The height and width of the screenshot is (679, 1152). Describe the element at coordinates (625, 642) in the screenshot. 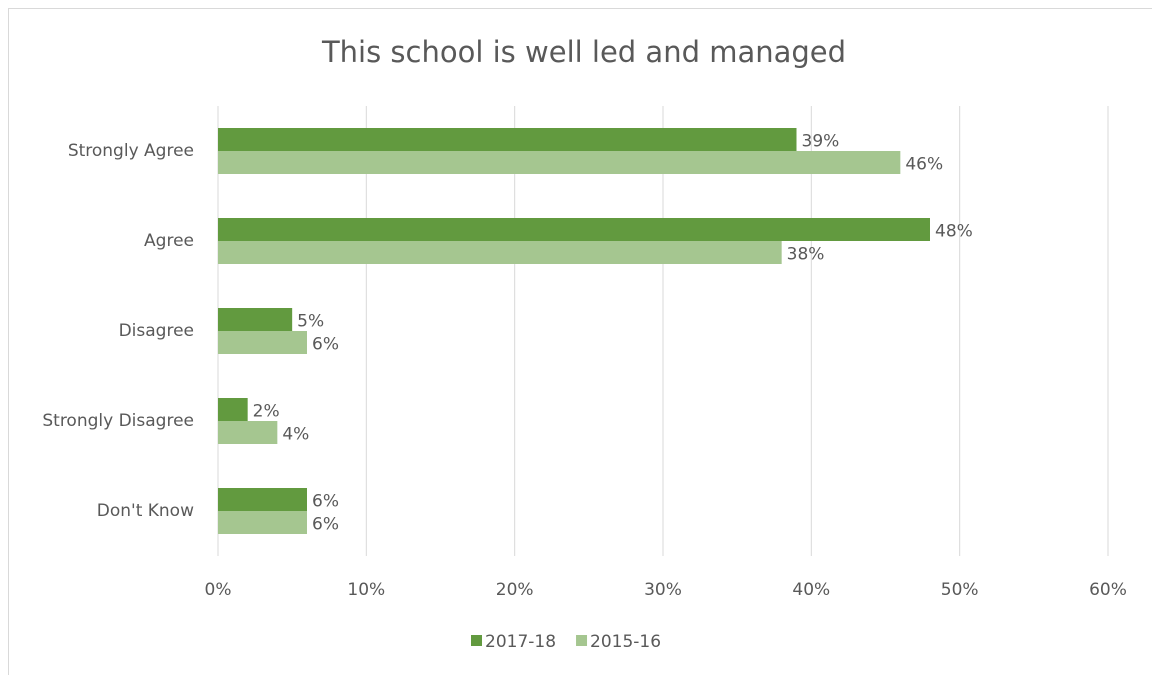

I see `legend-label: 2015-16` at that location.